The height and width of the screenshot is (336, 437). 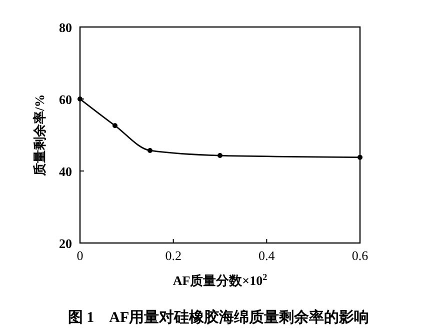 What do you see at coordinates (65, 27) in the screenshot?
I see `y-tick-label: 80` at bounding box center [65, 27].